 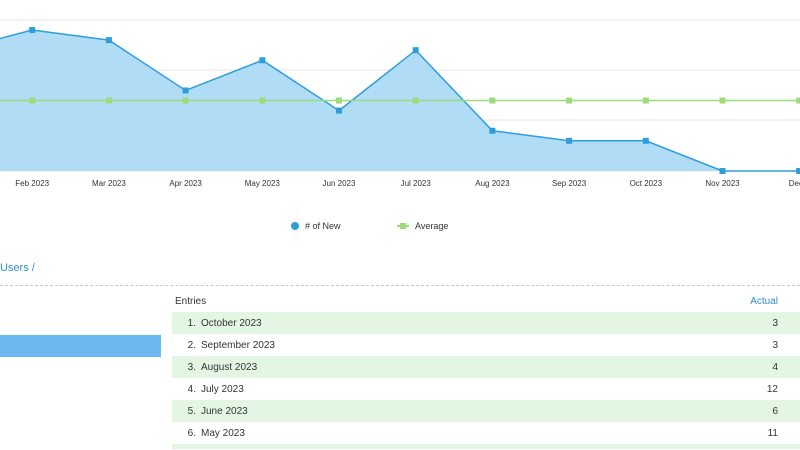 What do you see at coordinates (109, 183) in the screenshot?
I see `x-tick-label: Mar 2023` at bounding box center [109, 183].